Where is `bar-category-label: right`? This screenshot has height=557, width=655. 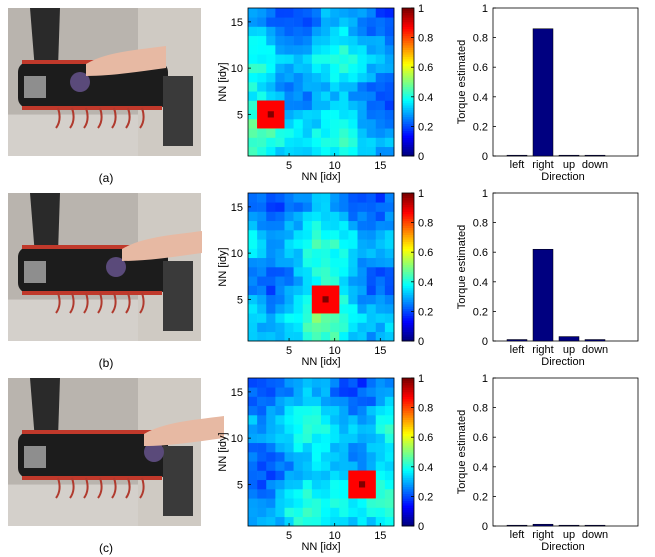 bar-category-label: right is located at coordinates (542, 535).